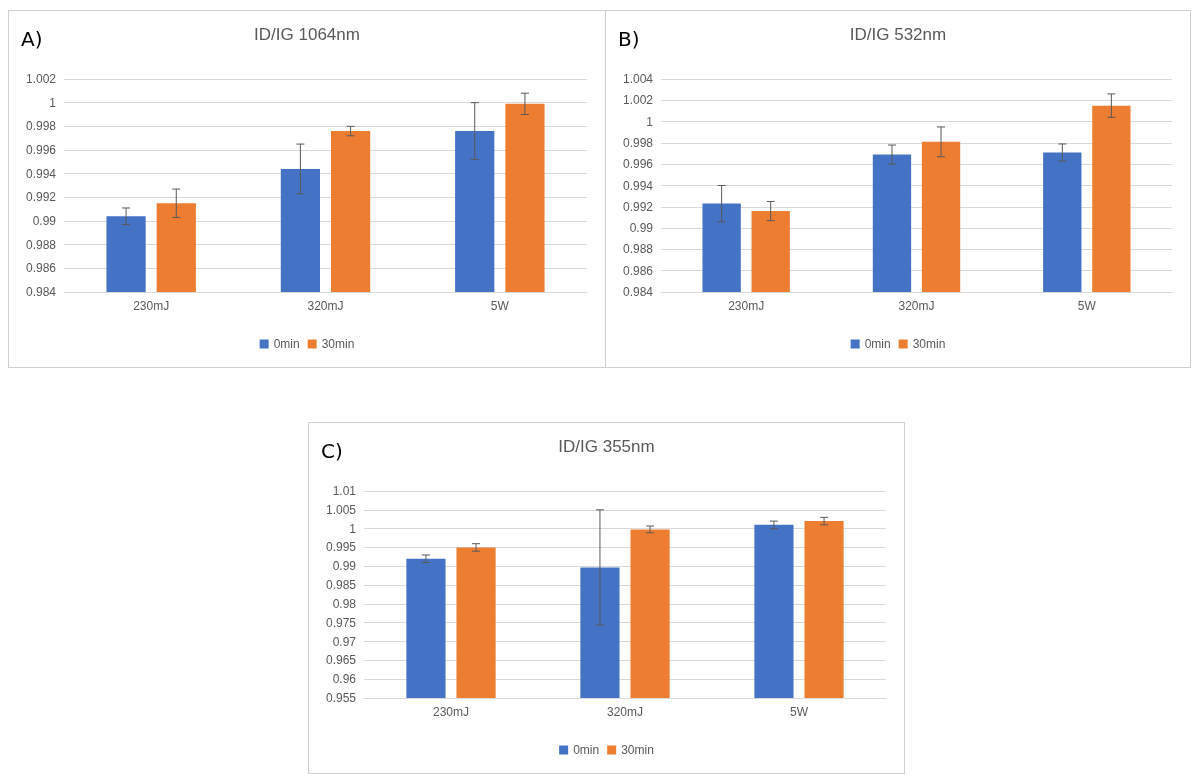  Describe the element at coordinates (344, 641) in the screenshot. I see `y-tick-label: 0.97` at that location.